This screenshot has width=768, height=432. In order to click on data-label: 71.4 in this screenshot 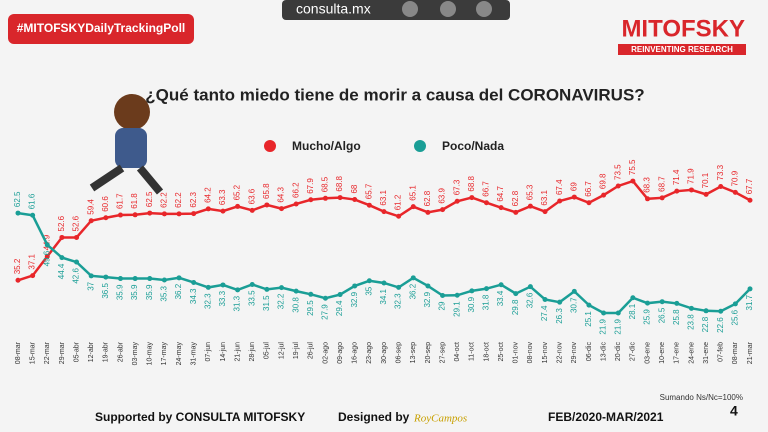, I will do `click(676, 177)`.